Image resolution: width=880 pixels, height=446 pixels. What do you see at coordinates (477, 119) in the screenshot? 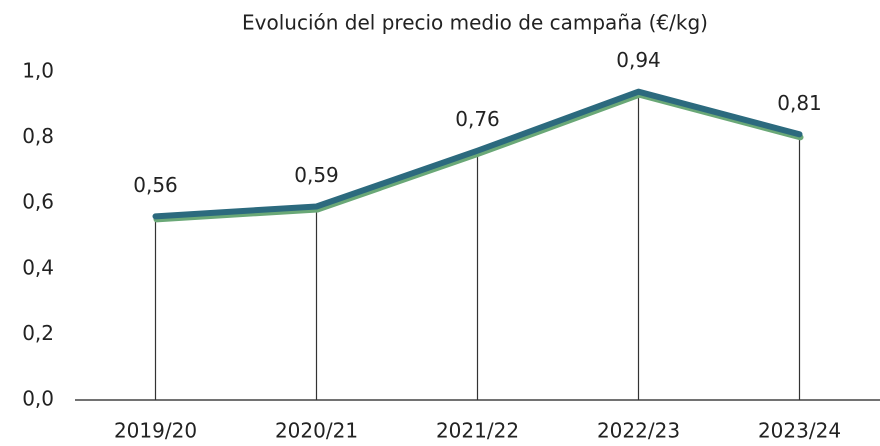
I see `data-label: 0,76` at bounding box center [477, 119].